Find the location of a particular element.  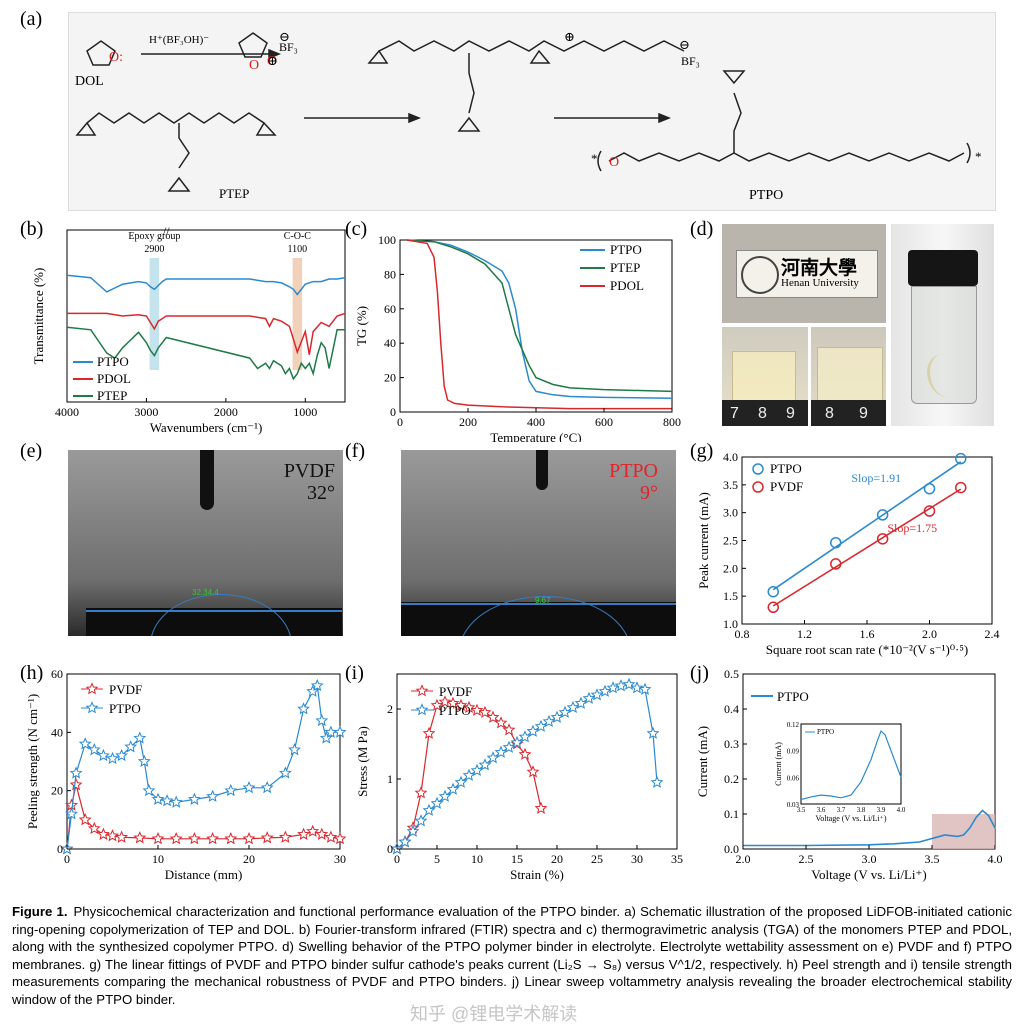

peel-series-ptpo is located at coordinates (203, 767).